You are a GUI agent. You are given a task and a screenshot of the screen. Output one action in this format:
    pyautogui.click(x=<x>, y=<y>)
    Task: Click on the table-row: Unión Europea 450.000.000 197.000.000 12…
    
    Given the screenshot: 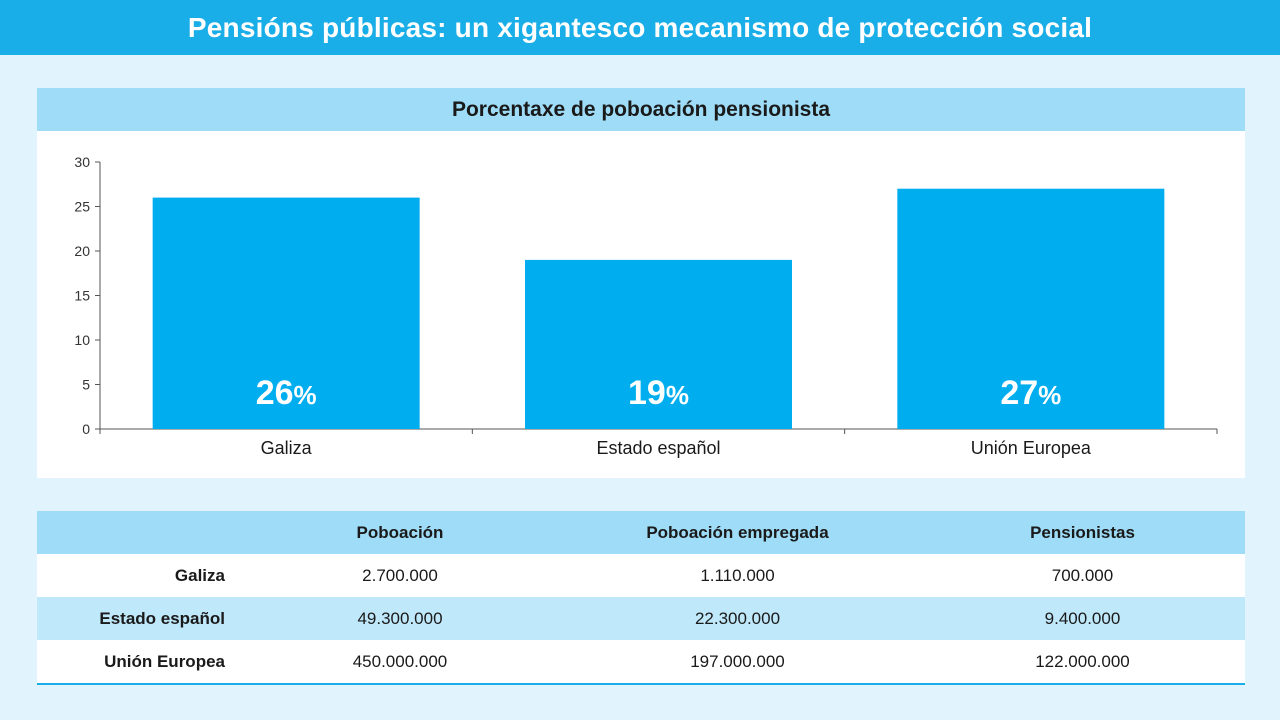 What is the action you would take?
    pyautogui.click(x=641, y=661)
    